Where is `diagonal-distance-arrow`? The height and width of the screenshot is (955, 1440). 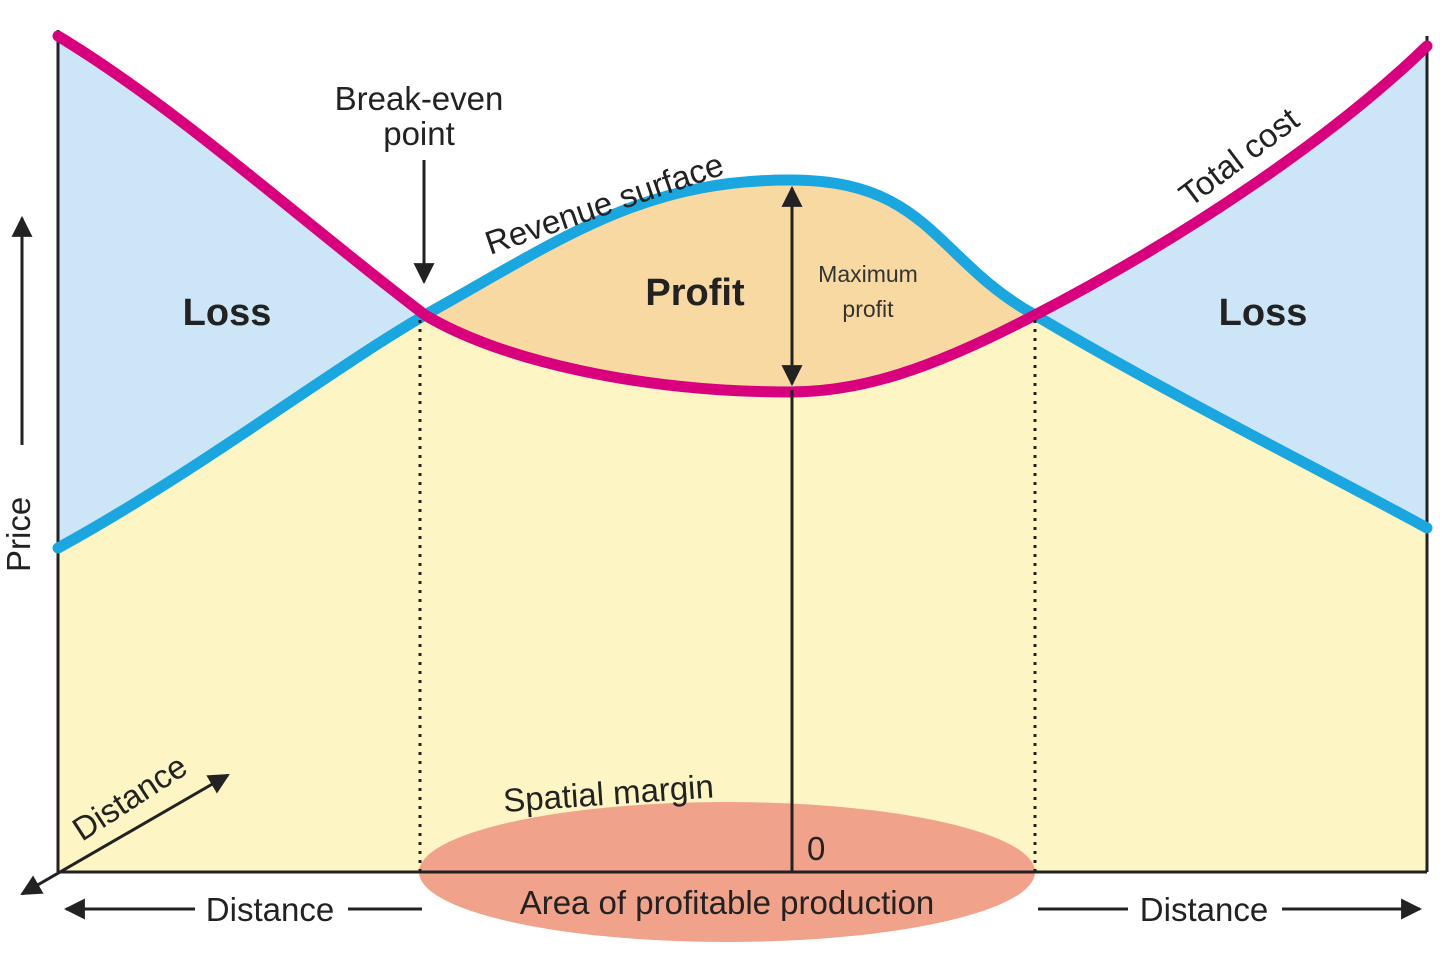 diagonal-distance-arrow is located at coordinates (125, 834).